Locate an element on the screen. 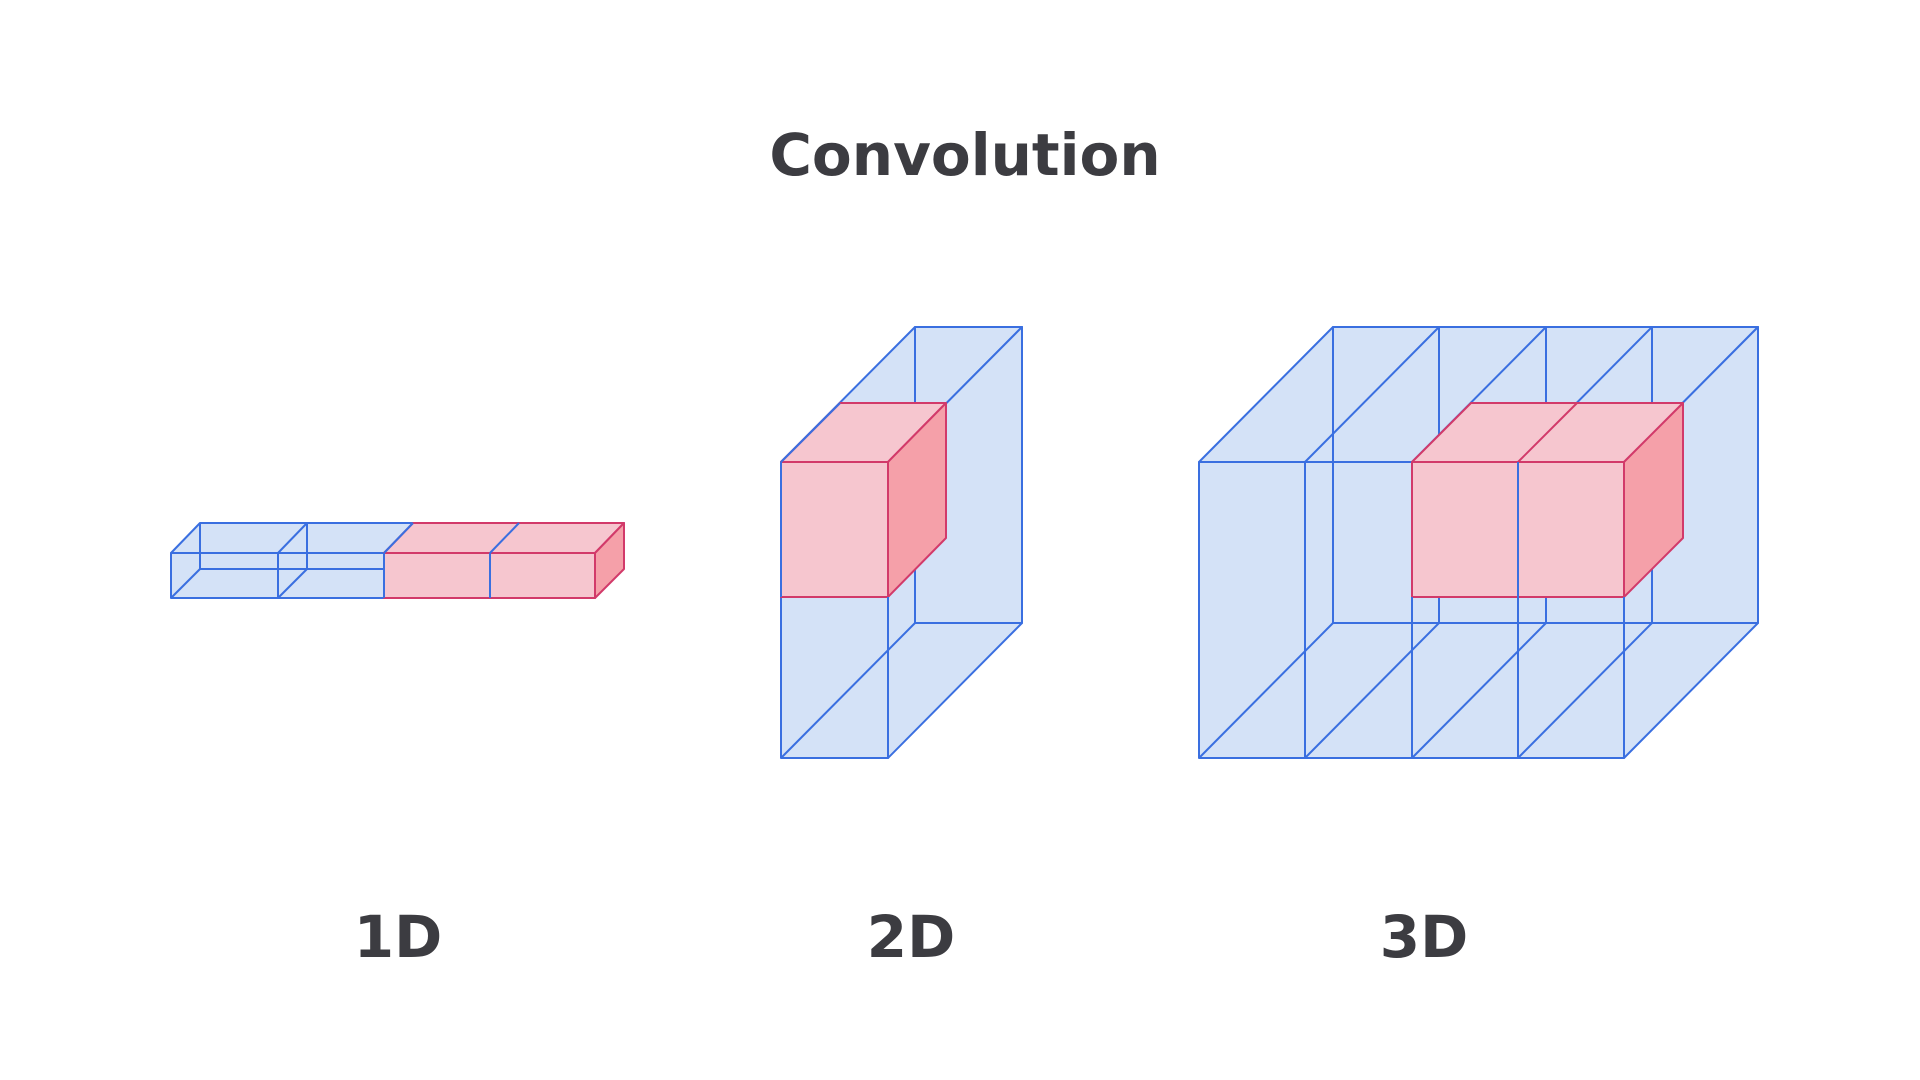 The width and height of the screenshot is (1920, 1080). panel-label-3d: 3D is located at coordinates (1424, 937).